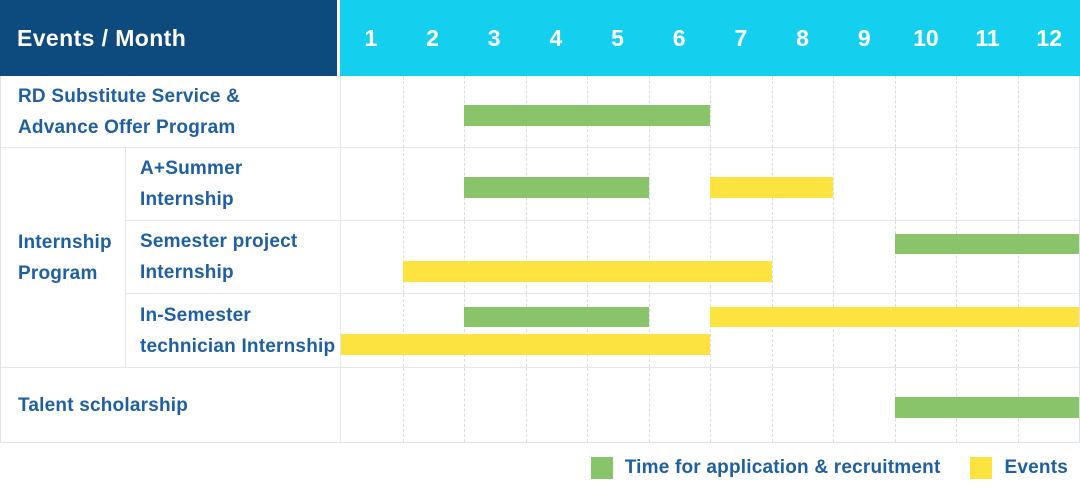 The width and height of the screenshot is (1080, 494). I want to click on label-line: Talent scholarship, so click(103, 405).